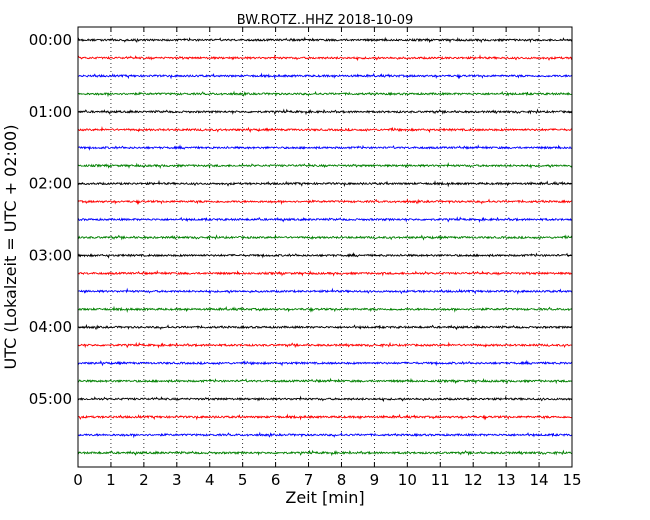 Image resolution: width=650 pixels, height=520 pixels. Describe the element at coordinates (473, 480) in the screenshot. I see `x-tick-label: 12` at that location.